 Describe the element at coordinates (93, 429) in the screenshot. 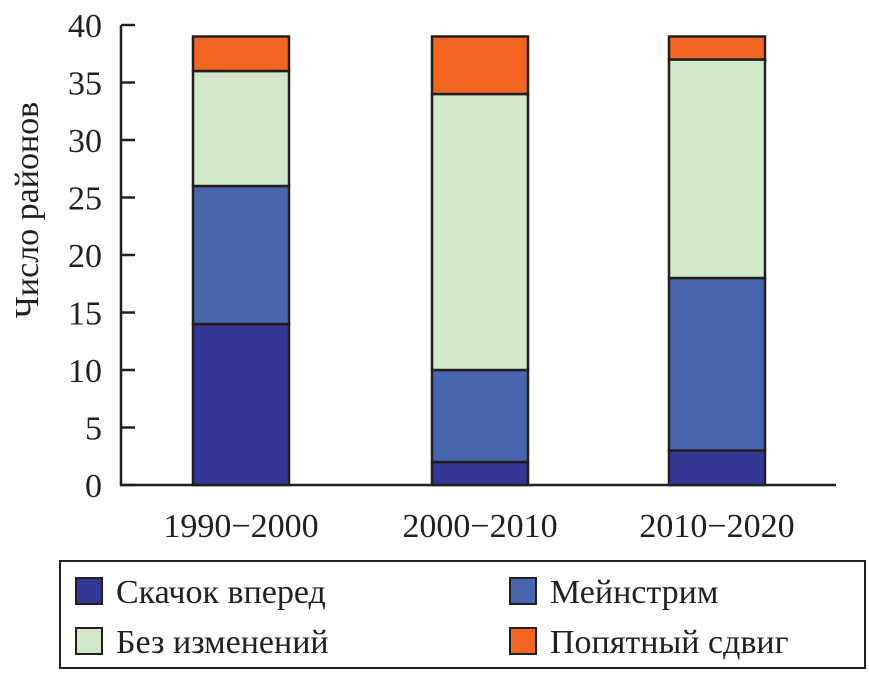

I see `y-tick-label: 5` at that location.